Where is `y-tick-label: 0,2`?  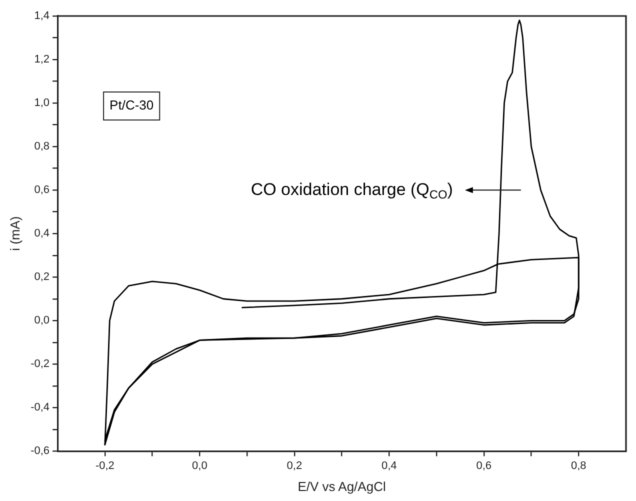 y-tick-label: 0,2 is located at coordinates (42, 277).